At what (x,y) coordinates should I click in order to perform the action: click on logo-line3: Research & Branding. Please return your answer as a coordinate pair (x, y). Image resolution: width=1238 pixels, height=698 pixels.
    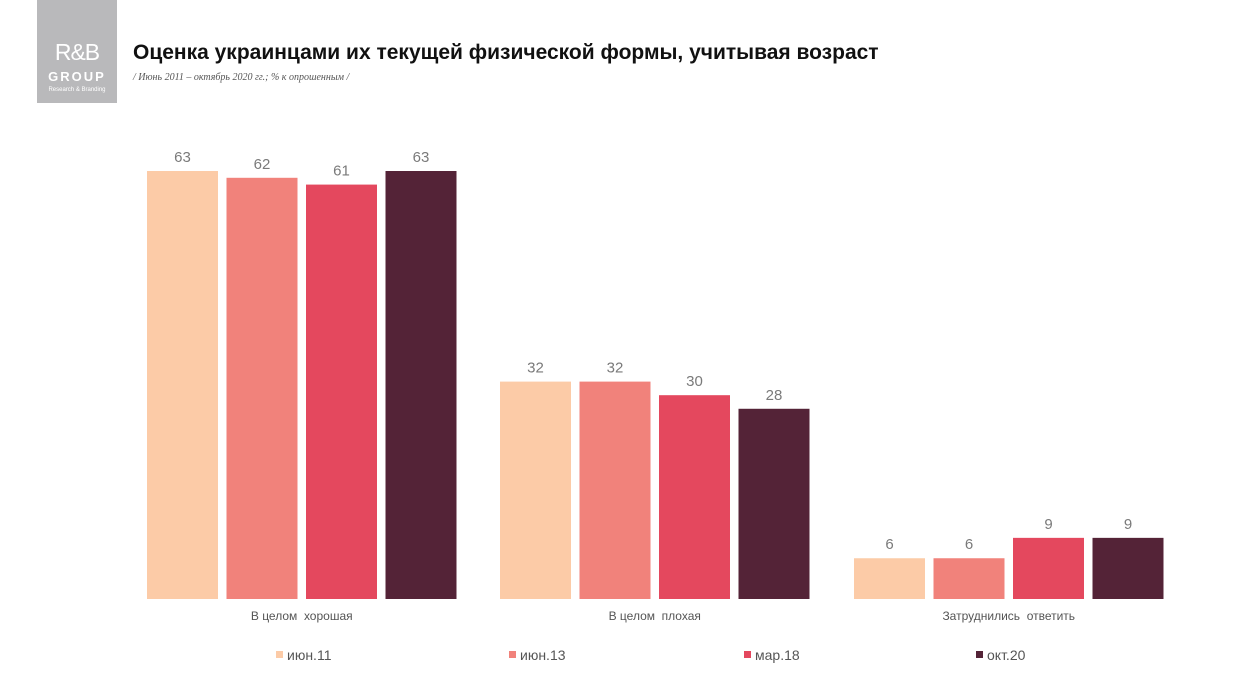
    Looking at the image, I should click on (77, 90).